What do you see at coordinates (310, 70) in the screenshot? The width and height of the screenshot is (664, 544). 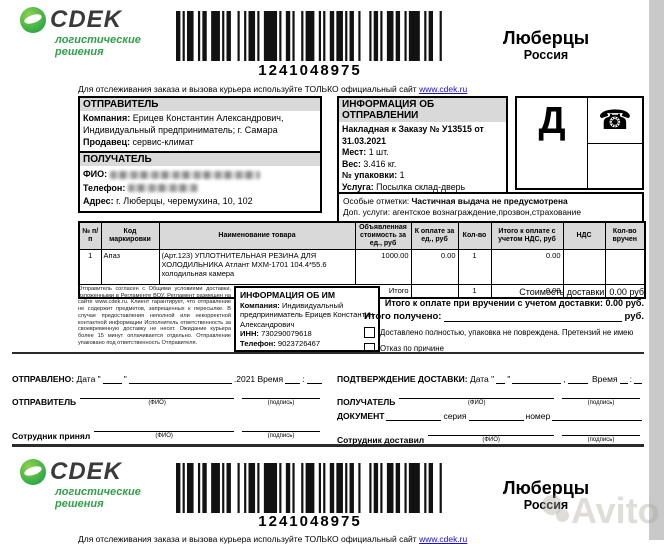 I see `barcode-number-top: 1241048975` at bounding box center [310, 70].